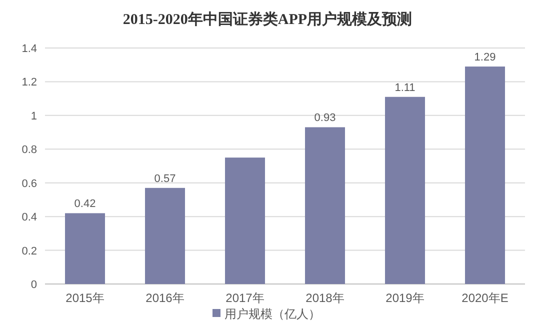 The image size is (535, 336). Describe the element at coordinates (29, 251) in the screenshot. I see `y-tick-label: 0.2` at that location.